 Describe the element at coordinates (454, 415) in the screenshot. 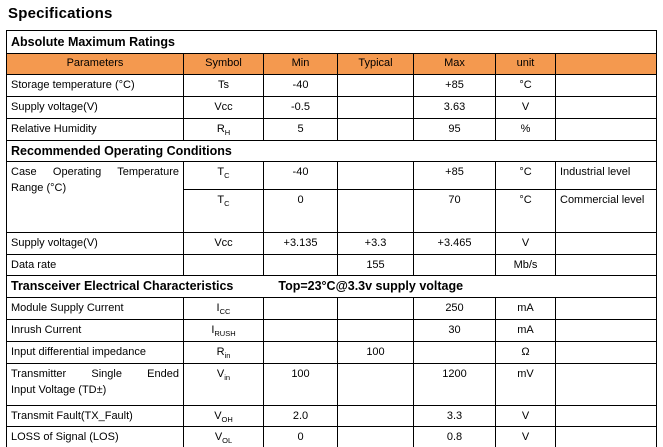

I see `cell-max: 3.3` at that location.